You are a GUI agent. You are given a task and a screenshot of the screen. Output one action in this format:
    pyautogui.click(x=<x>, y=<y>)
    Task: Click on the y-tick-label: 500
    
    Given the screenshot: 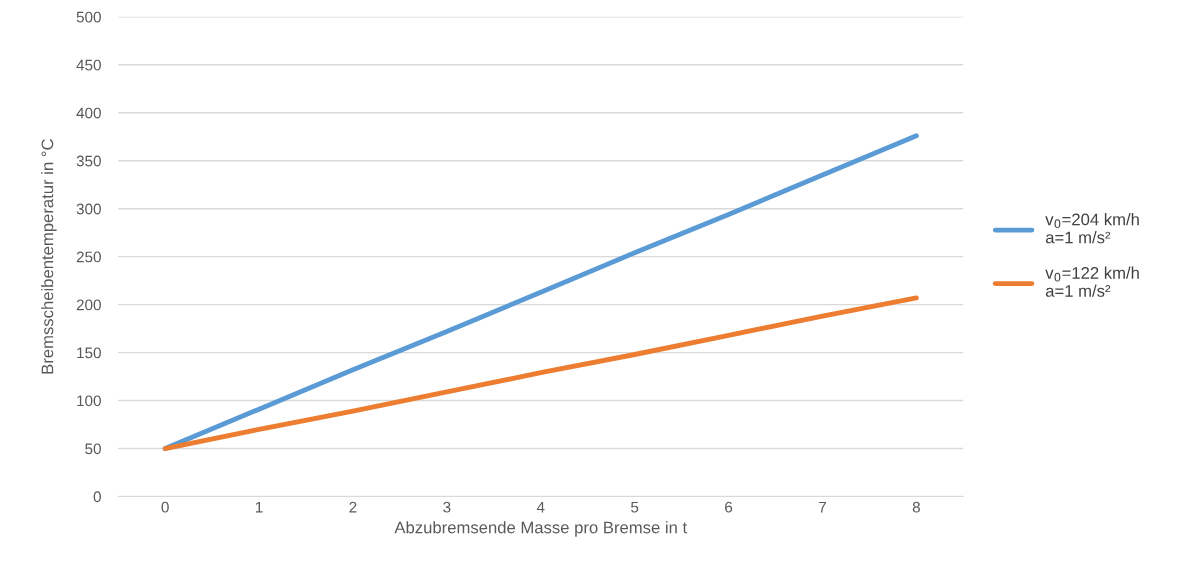 What is the action you would take?
    pyautogui.click(x=88, y=17)
    